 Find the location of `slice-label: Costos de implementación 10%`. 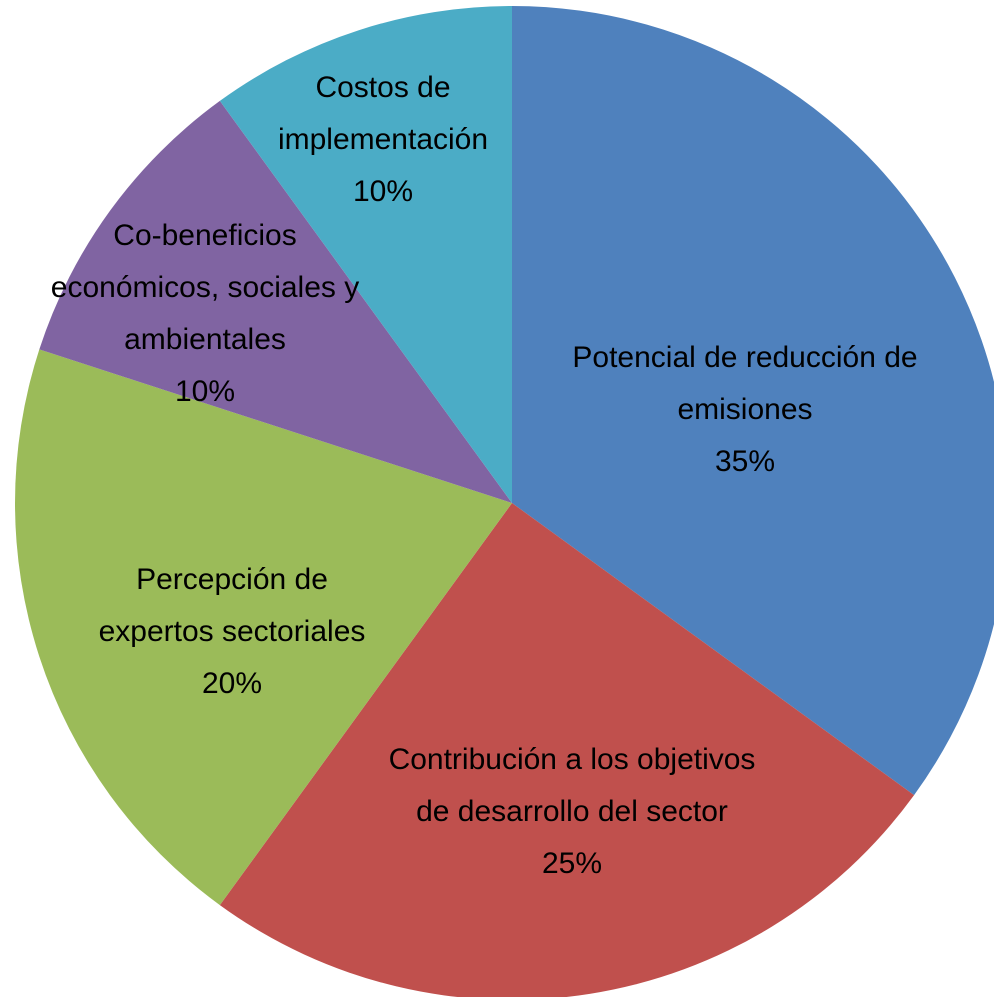

slice-label: Costos de implementación 10% is located at coordinates (383, 140).